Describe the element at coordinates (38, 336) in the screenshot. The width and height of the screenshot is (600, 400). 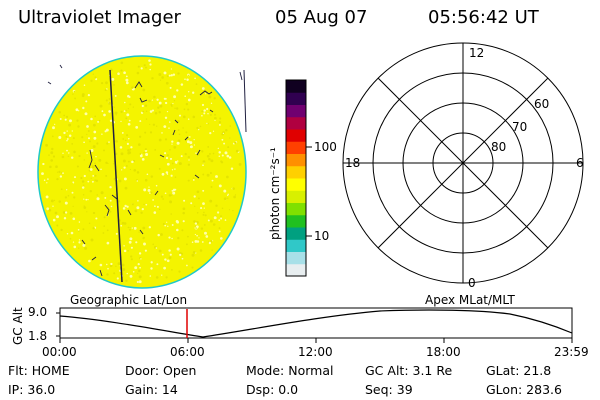
I see `alt-label-1-8: 1.8` at that location.